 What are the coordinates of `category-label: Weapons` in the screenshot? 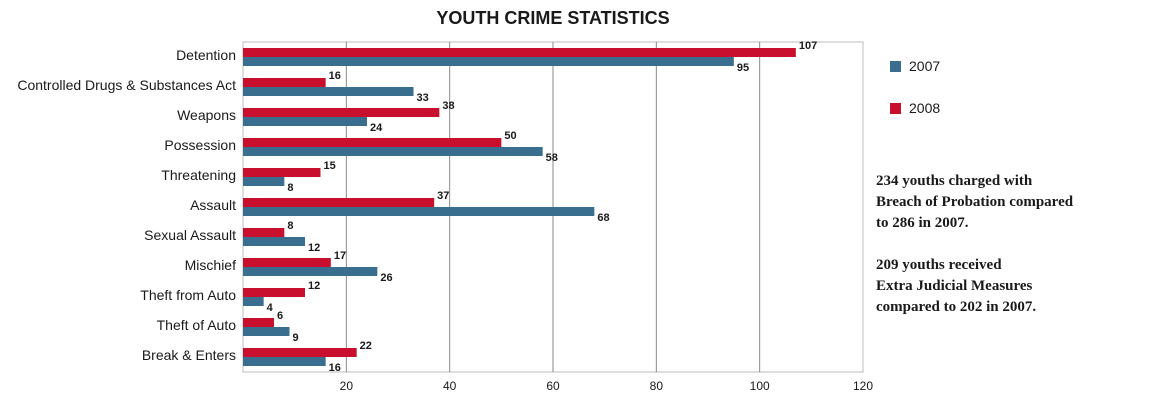 It's located at (206, 115).